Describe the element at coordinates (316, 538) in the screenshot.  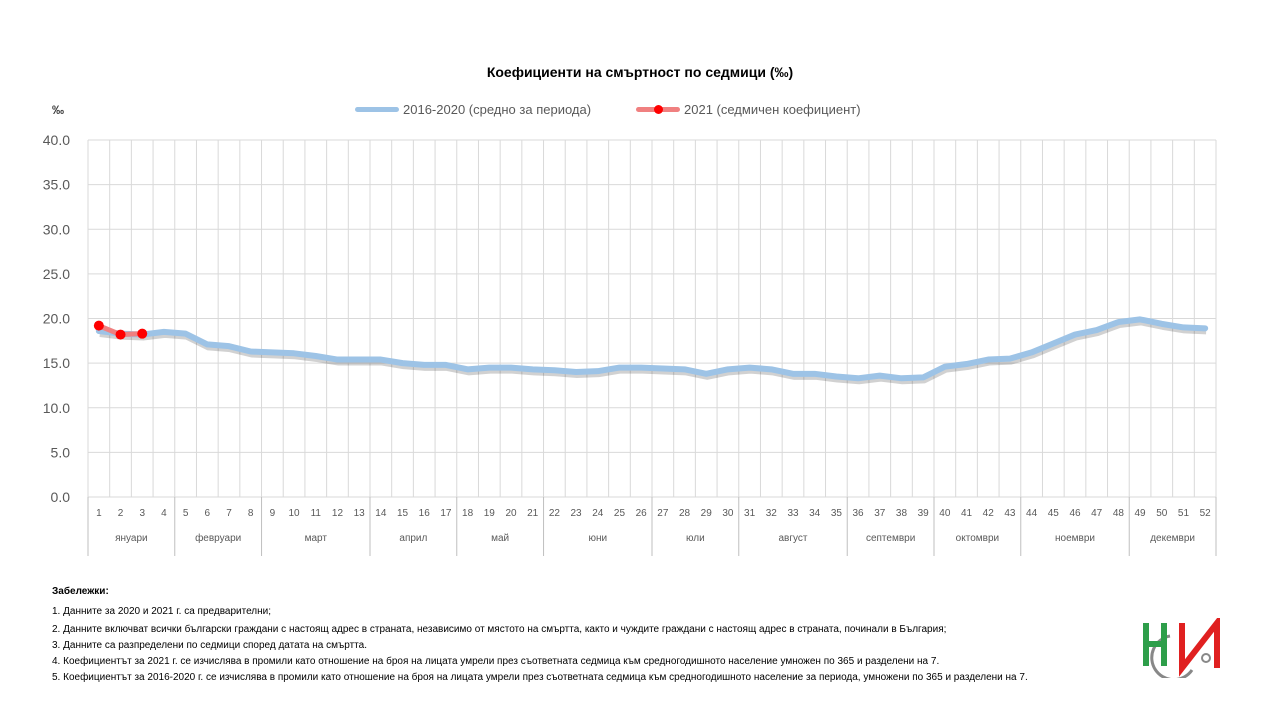
I see `month-label: март` at that location.